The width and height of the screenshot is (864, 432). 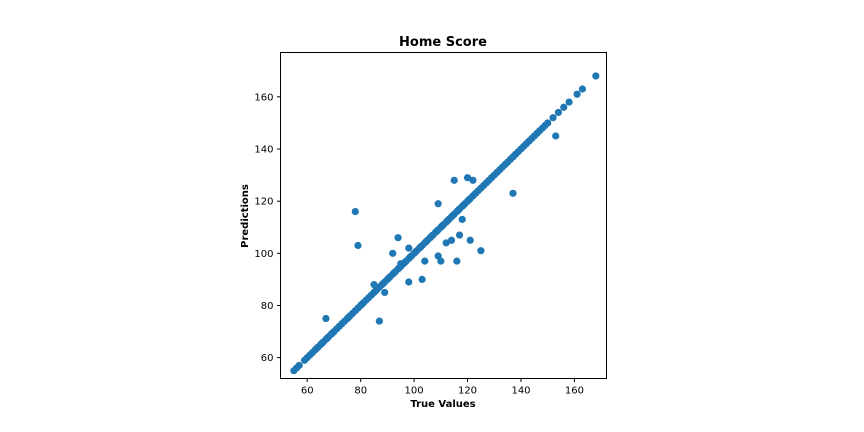 What do you see at coordinates (442, 404) in the screenshot?
I see `x-axis-label: True Values` at bounding box center [442, 404].